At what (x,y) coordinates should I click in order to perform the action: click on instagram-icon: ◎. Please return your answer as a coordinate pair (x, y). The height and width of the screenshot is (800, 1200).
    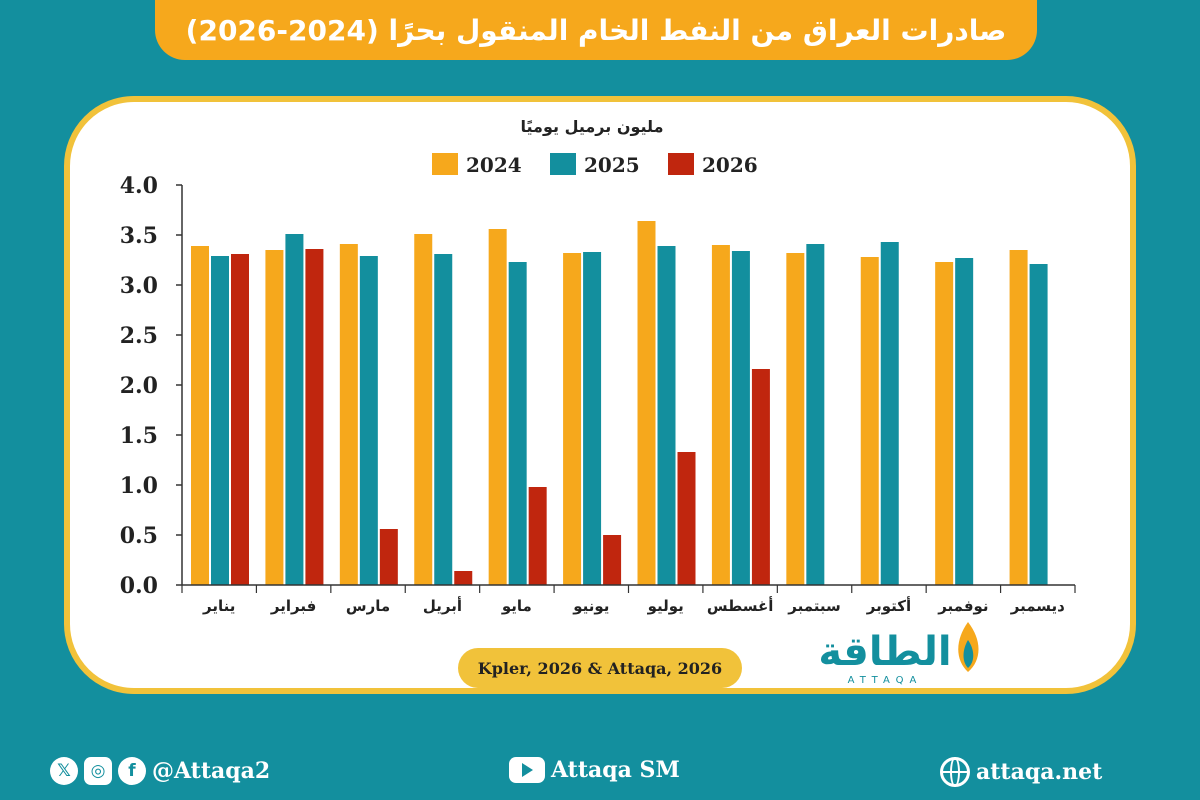
    Looking at the image, I should click on (98, 771).